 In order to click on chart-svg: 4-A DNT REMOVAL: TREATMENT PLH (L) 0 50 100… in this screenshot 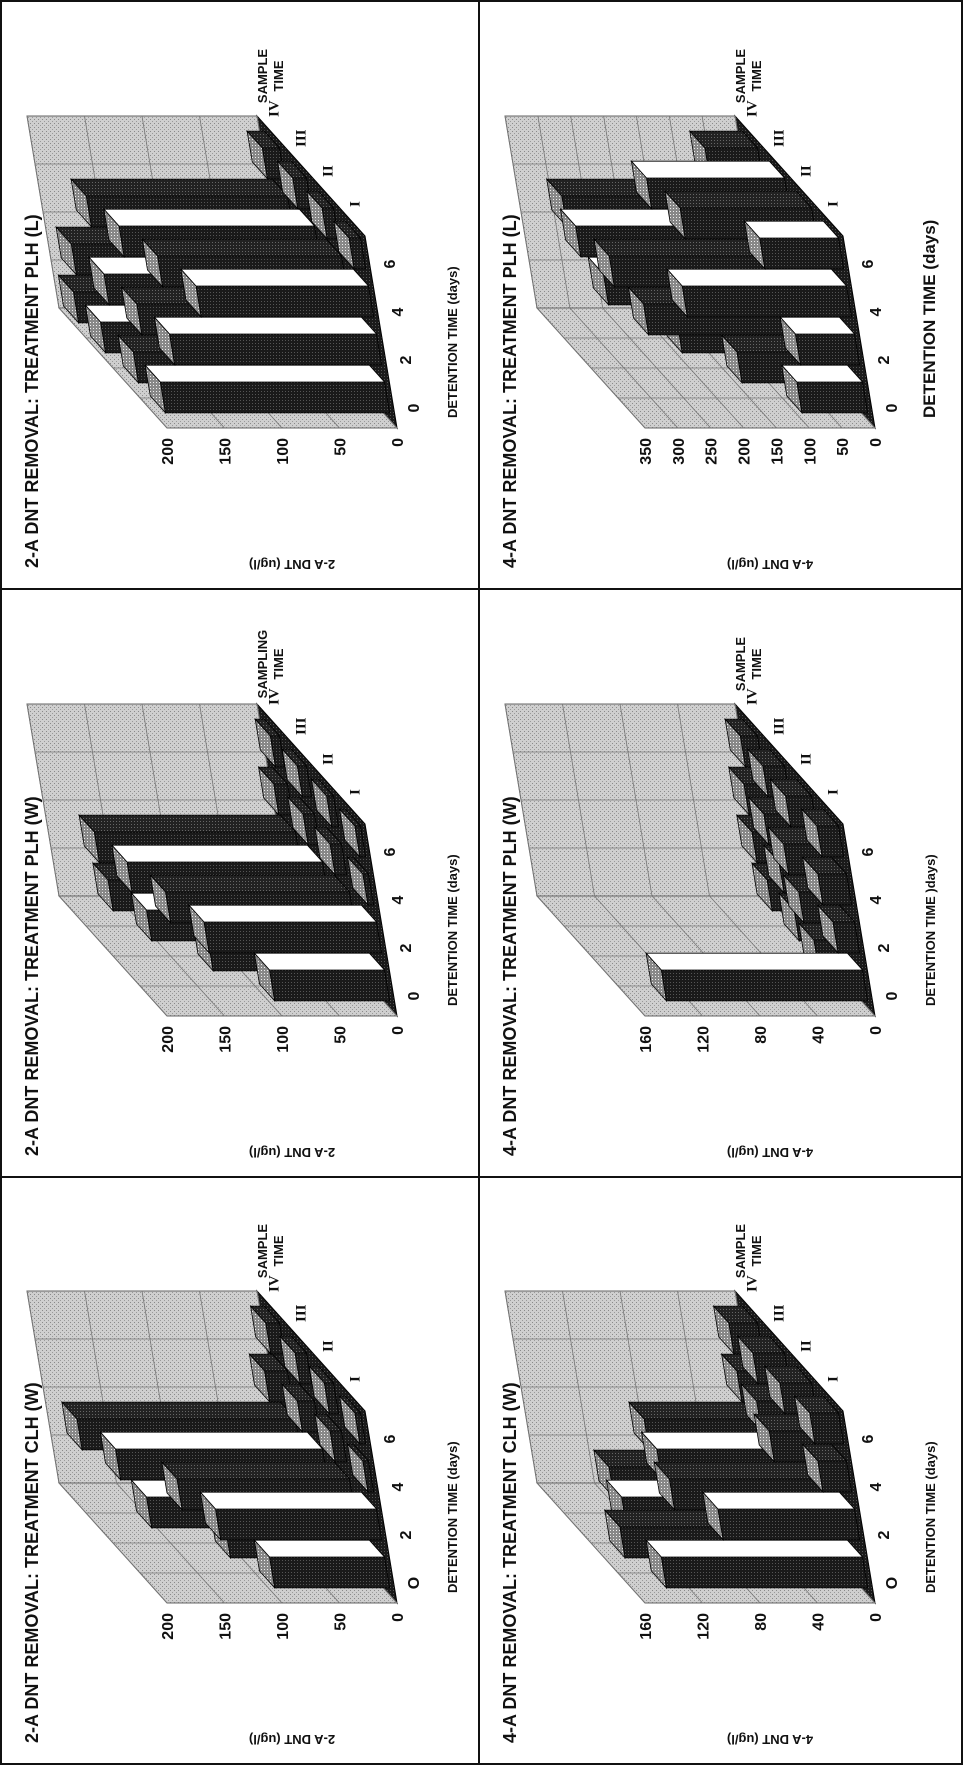, I will do `click(719, 310)`.